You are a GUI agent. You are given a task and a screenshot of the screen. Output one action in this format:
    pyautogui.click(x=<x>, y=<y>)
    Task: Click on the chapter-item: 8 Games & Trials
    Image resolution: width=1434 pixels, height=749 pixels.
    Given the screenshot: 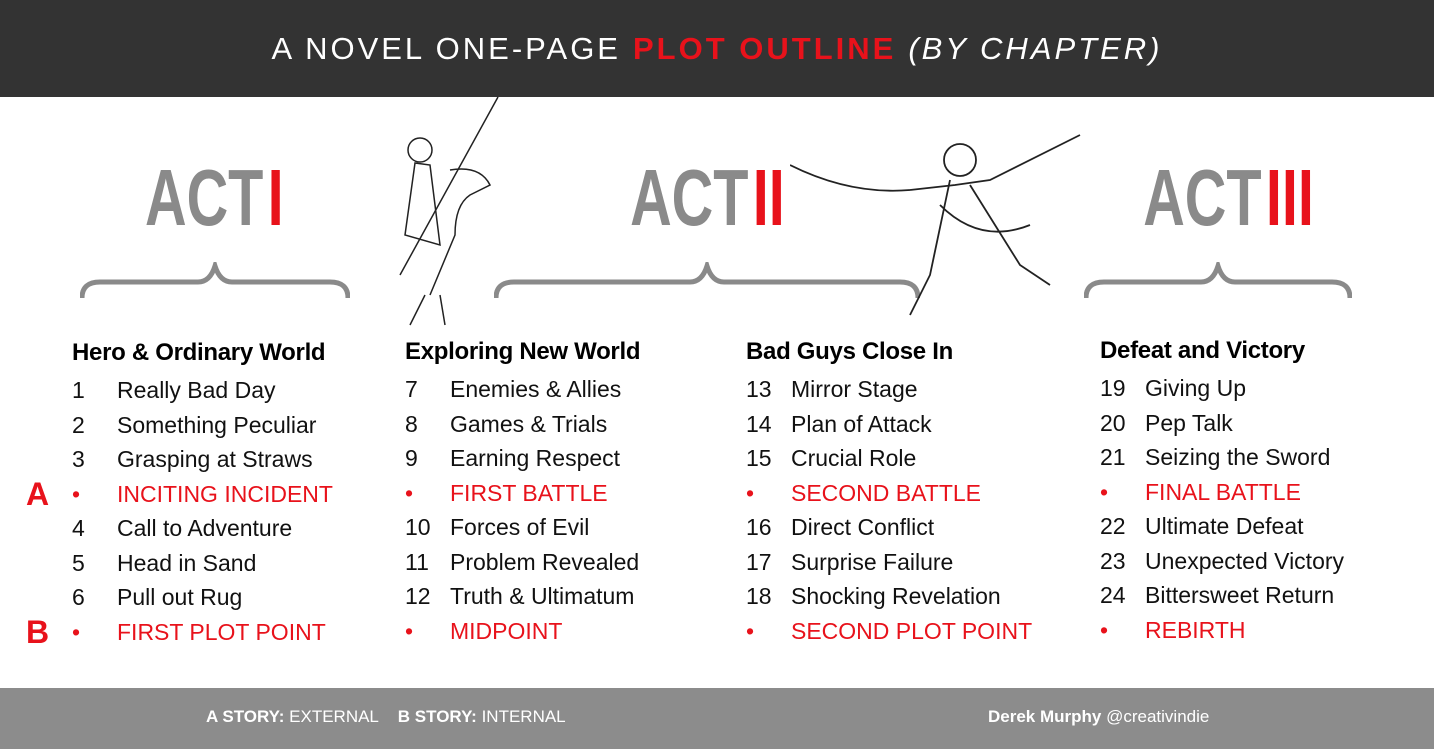 What is the action you would take?
    pyautogui.click(x=522, y=424)
    